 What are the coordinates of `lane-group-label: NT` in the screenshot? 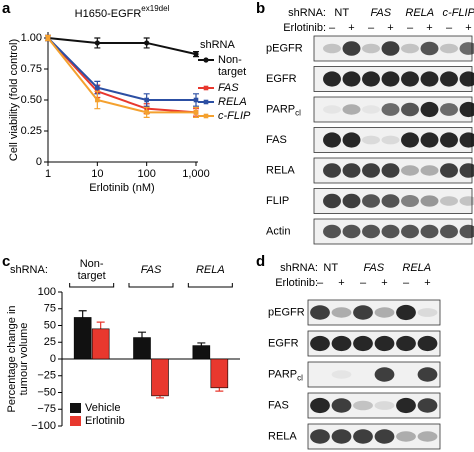 It's located at (341, 13).